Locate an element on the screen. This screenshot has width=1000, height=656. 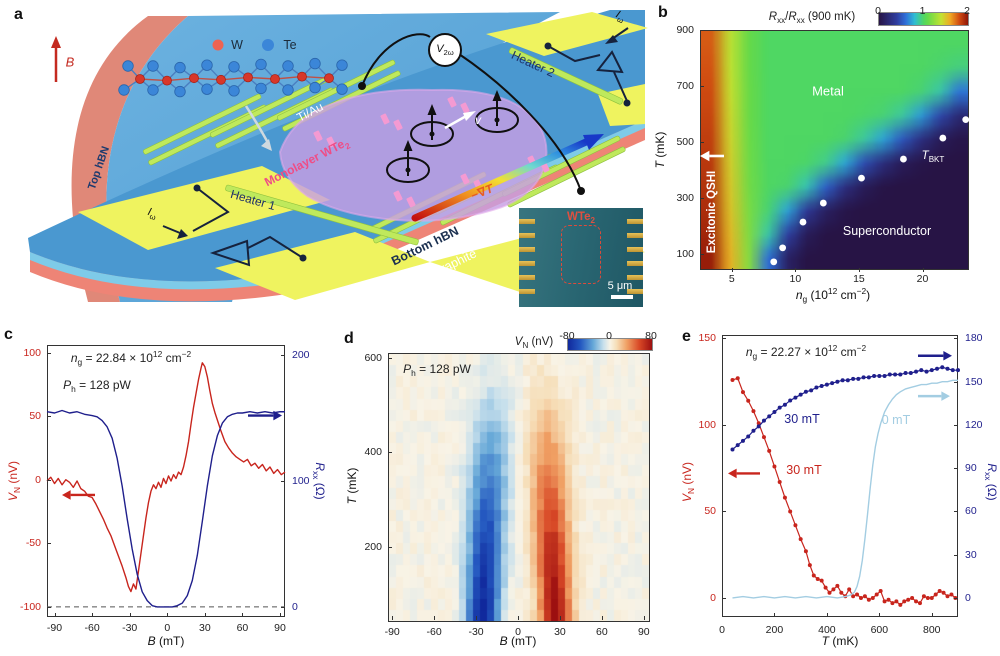
te-atom-legend-dot is located at coordinates (268, 45).